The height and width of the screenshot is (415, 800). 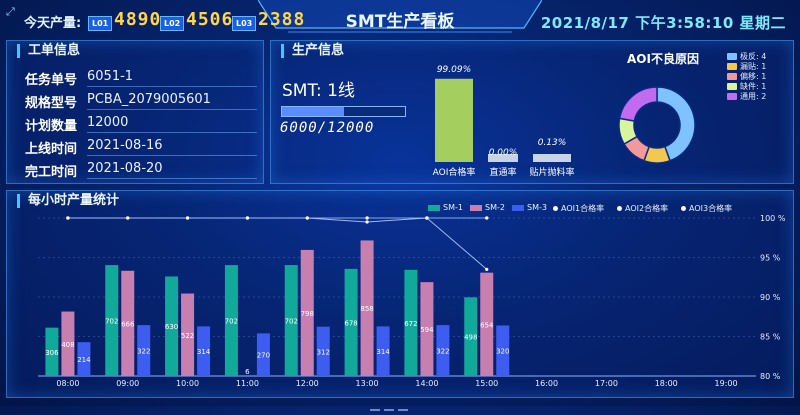 What do you see at coordinates (666, 383) in the screenshot?
I see `x-tick-label: 18:00` at bounding box center [666, 383].